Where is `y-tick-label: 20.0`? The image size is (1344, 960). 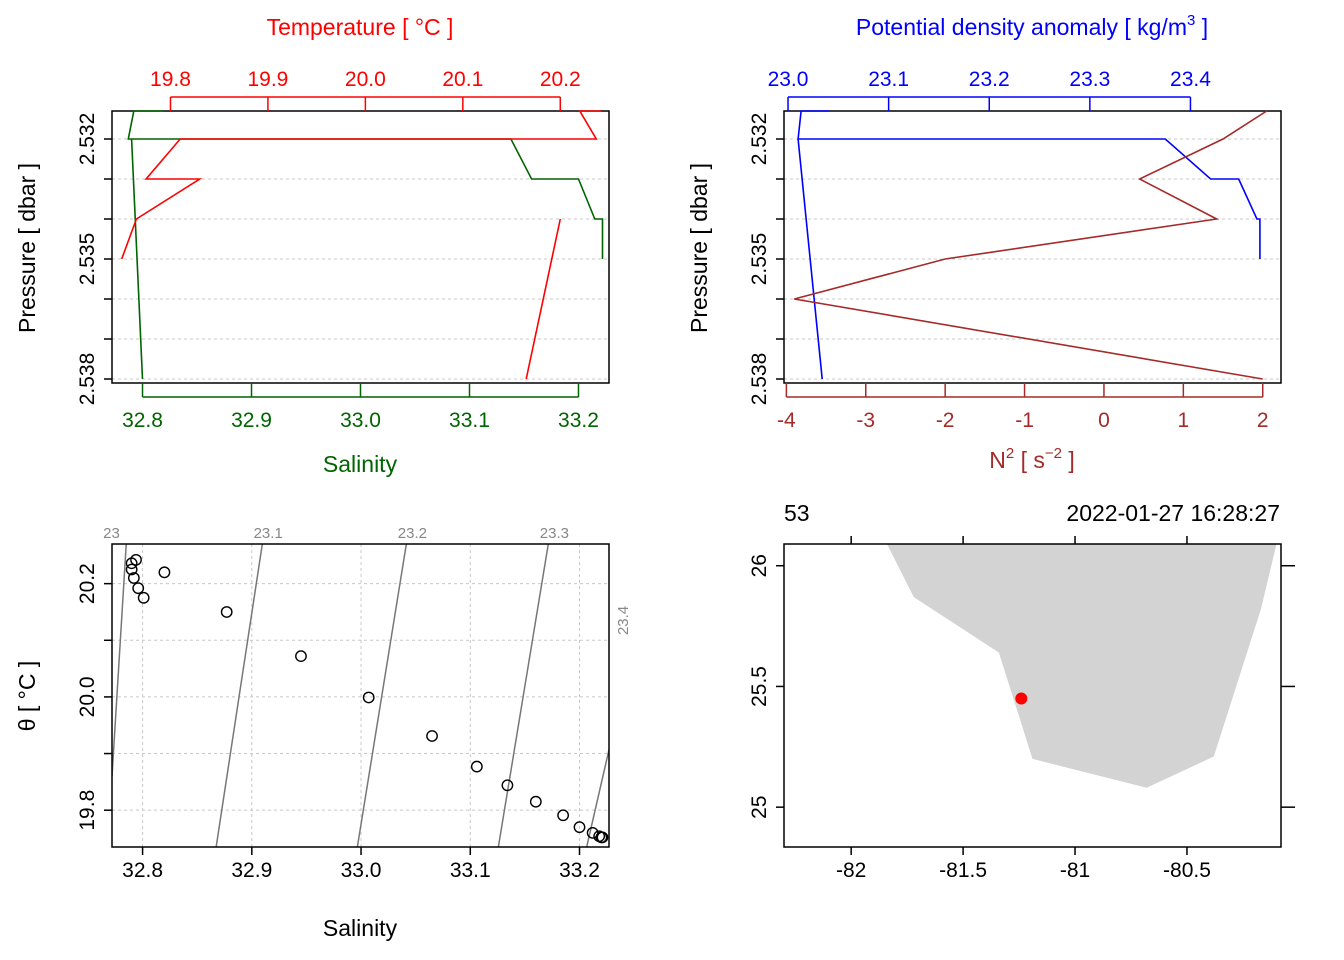
y-tick-label: 20.0 is located at coordinates (87, 696).